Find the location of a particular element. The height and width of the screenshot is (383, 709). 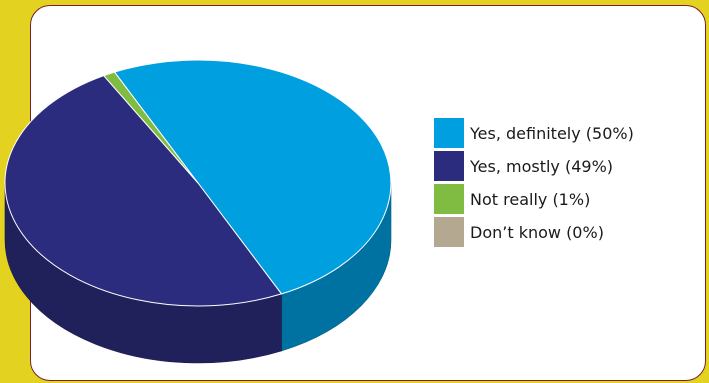

legend-label: Yes, mostly (49%) is located at coordinates (542, 166).